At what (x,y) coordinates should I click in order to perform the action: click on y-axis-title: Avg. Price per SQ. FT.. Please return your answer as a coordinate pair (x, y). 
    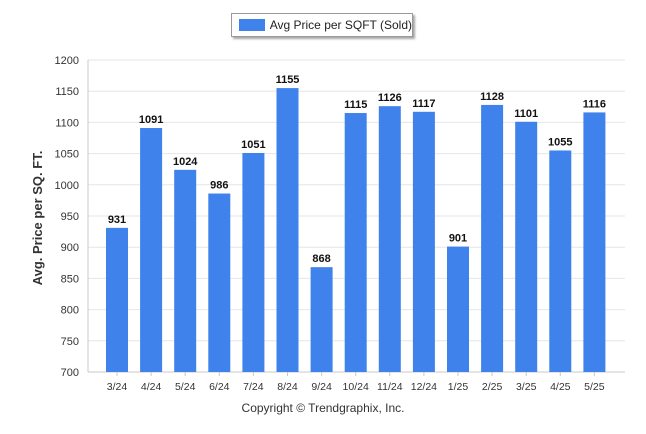
    Looking at the image, I should click on (37, 218).